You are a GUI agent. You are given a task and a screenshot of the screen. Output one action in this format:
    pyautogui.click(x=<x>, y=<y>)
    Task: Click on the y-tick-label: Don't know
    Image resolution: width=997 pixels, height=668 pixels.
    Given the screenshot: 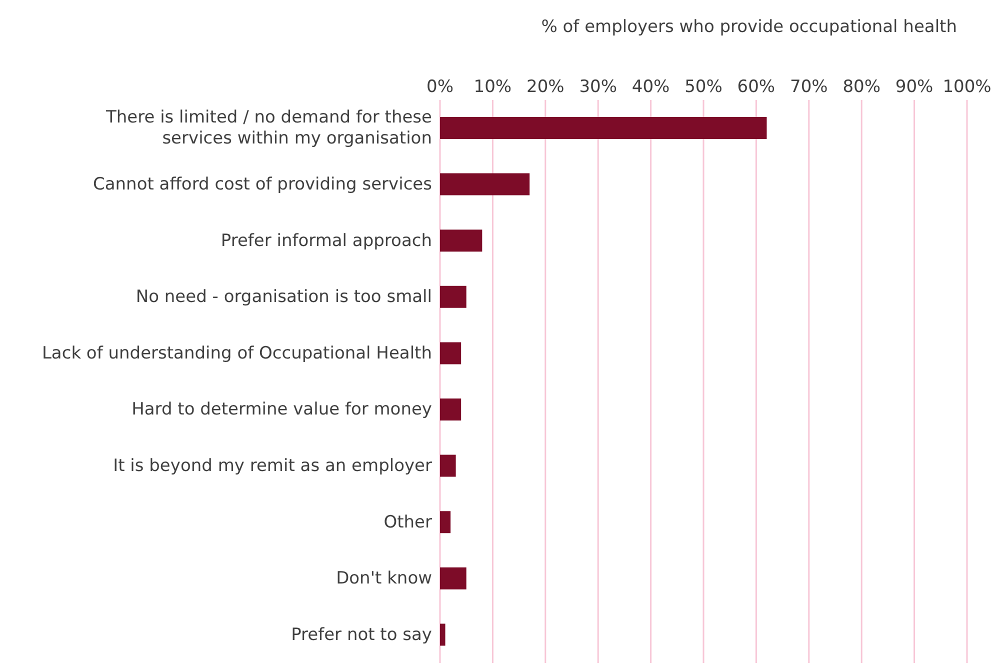 What is the action you would take?
    pyautogui.click(x=384, y=578)
    